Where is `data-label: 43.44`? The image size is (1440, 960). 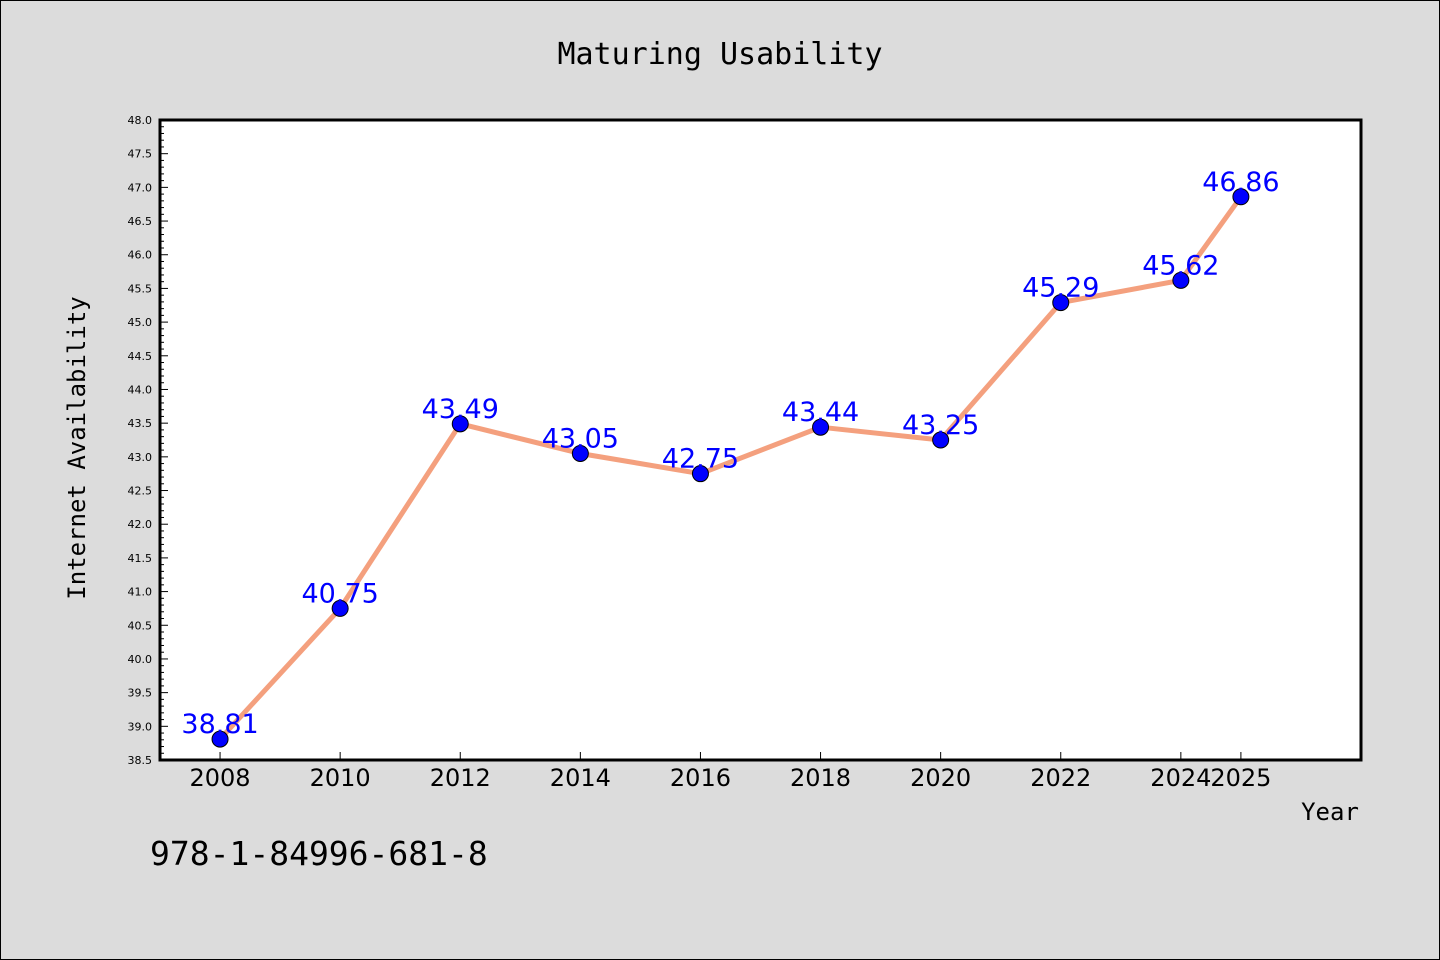 data-label: 43.44 is located at coordinates (820, 412).